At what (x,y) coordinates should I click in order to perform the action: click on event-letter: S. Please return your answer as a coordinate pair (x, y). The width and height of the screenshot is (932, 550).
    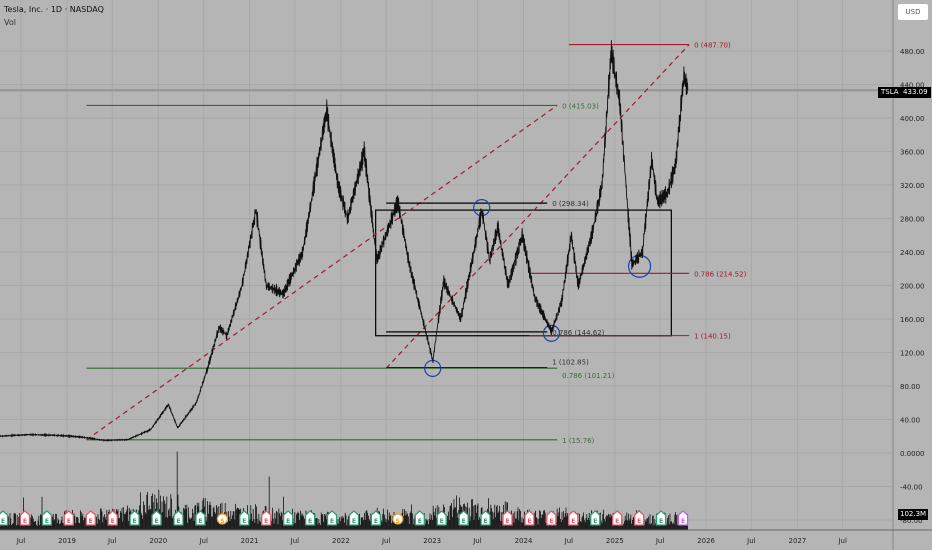
    Looking at the image, I should click on (398, 521).